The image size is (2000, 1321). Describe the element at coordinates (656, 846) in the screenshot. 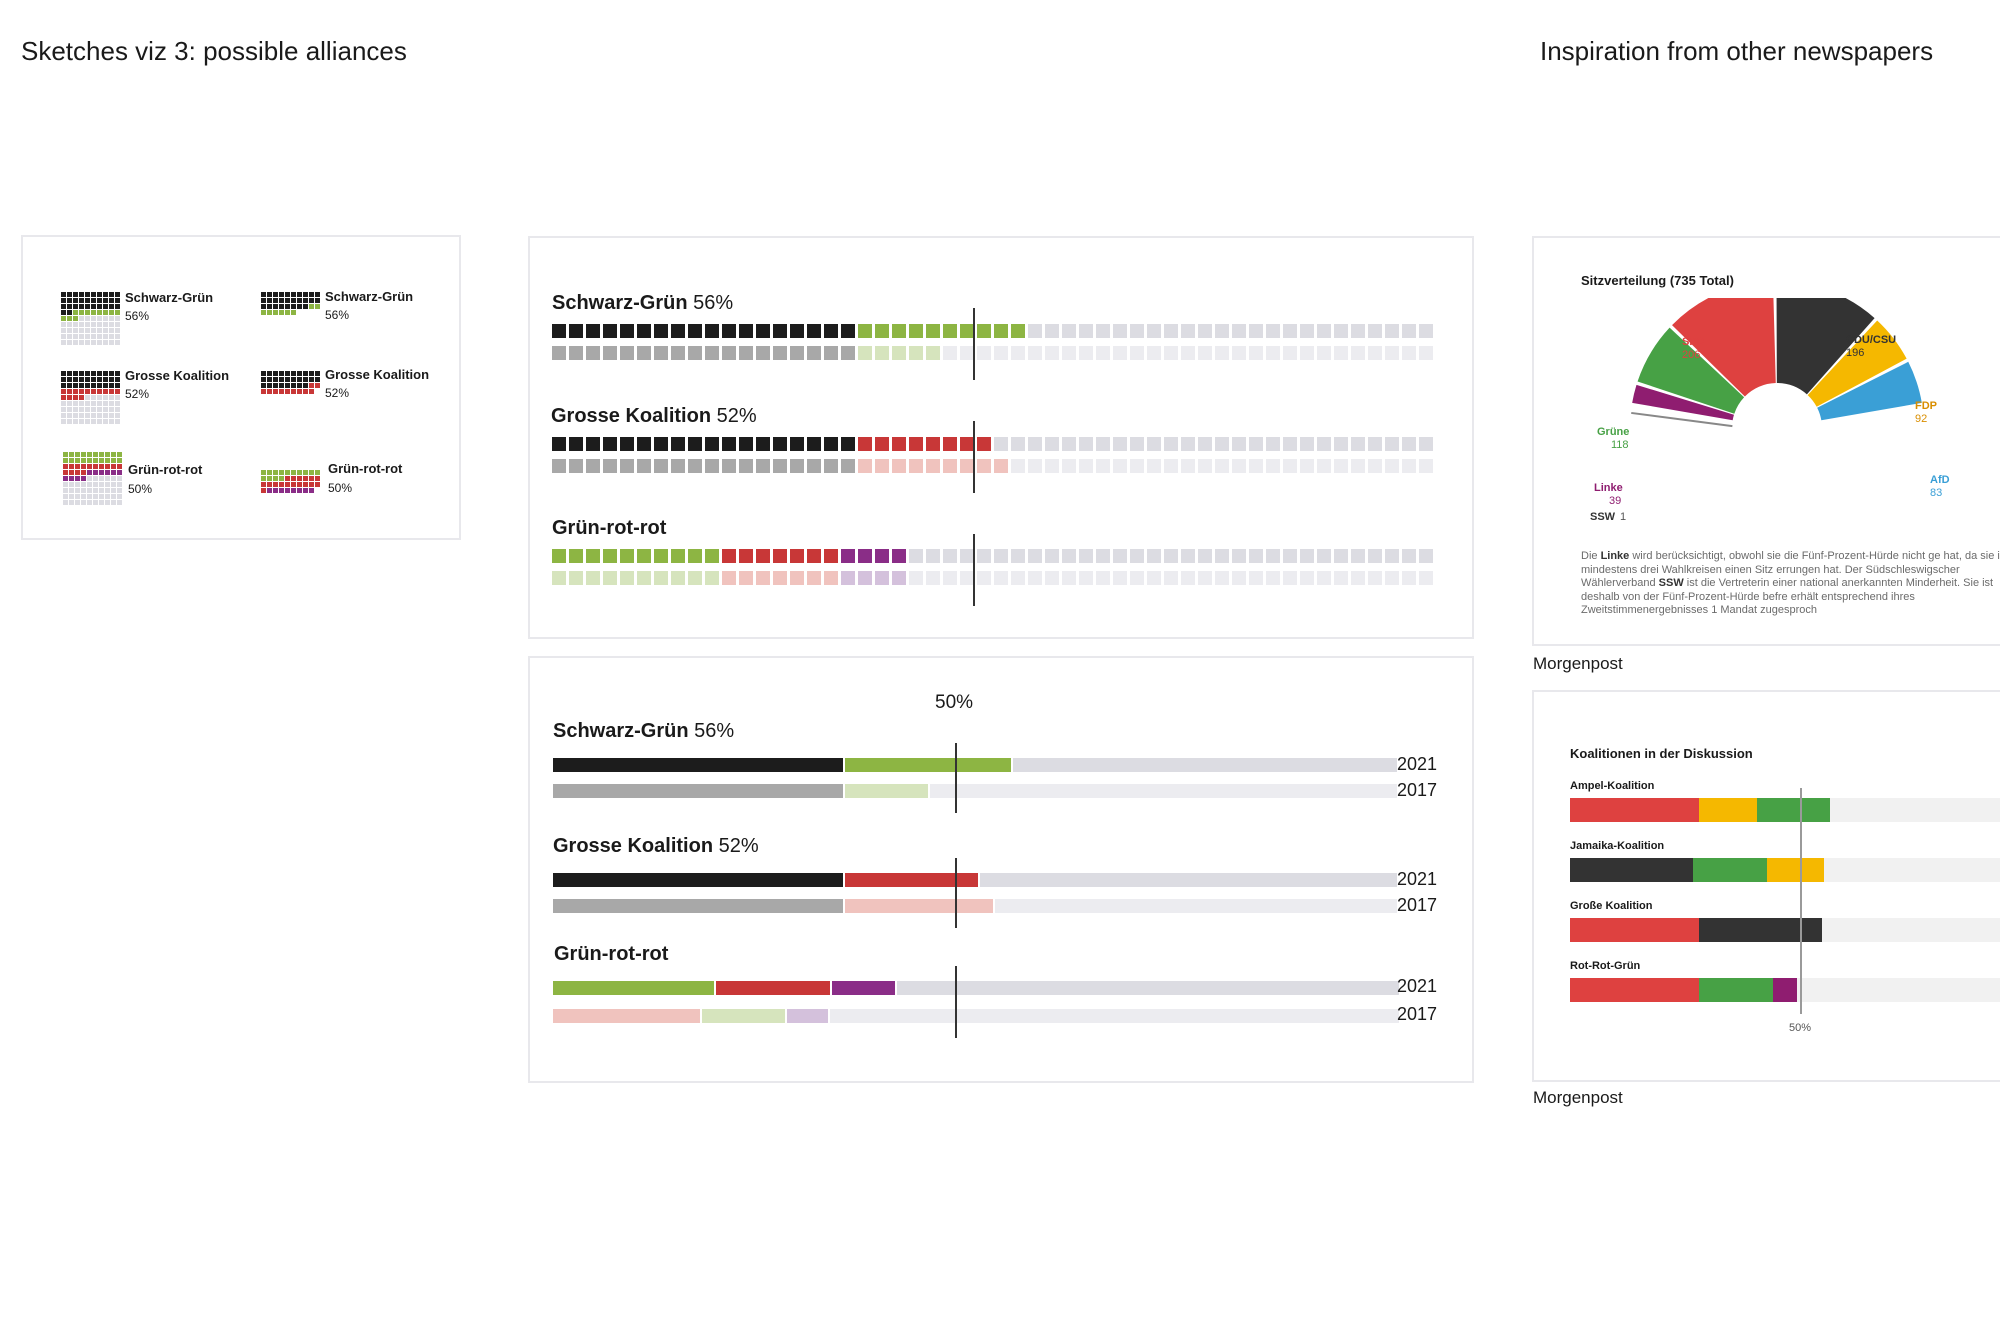

I see `bar-group-title: Grosse Koalition 52%` at that location.